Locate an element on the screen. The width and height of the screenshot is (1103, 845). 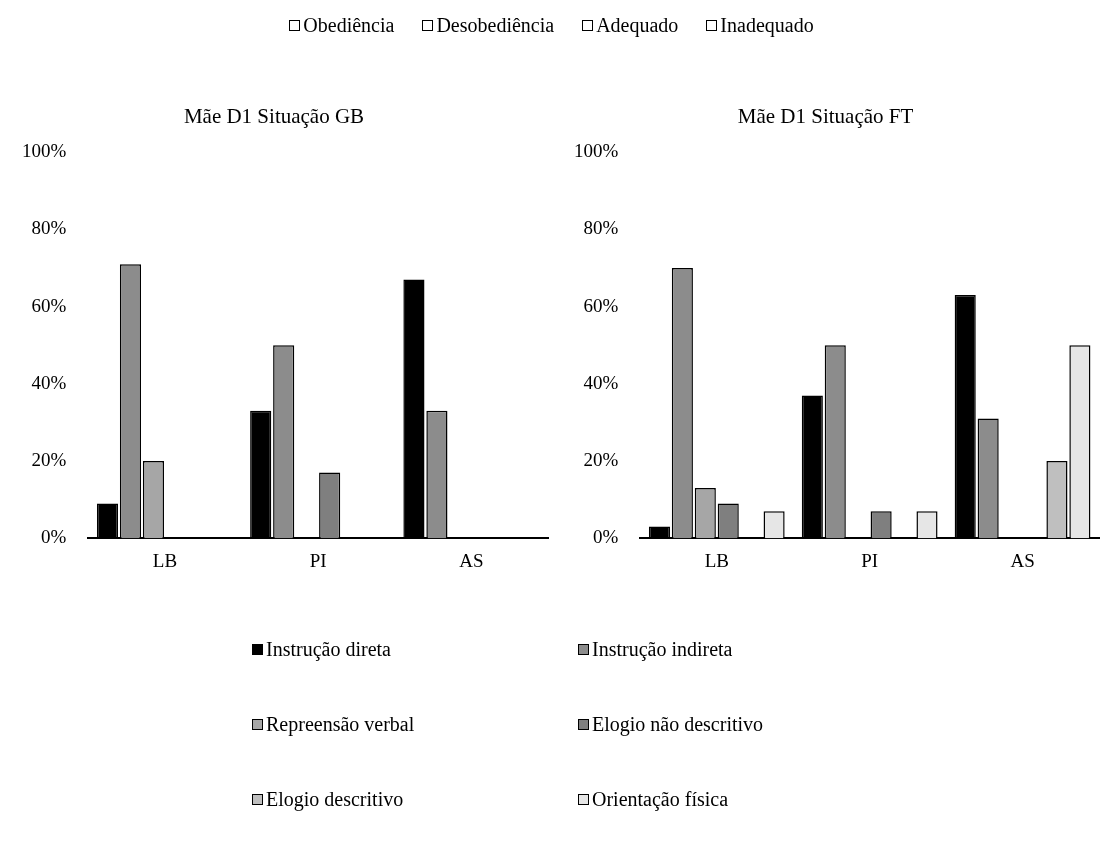
chart-title: Mãe D1 Situação FT is located at coordinates (825, 116).